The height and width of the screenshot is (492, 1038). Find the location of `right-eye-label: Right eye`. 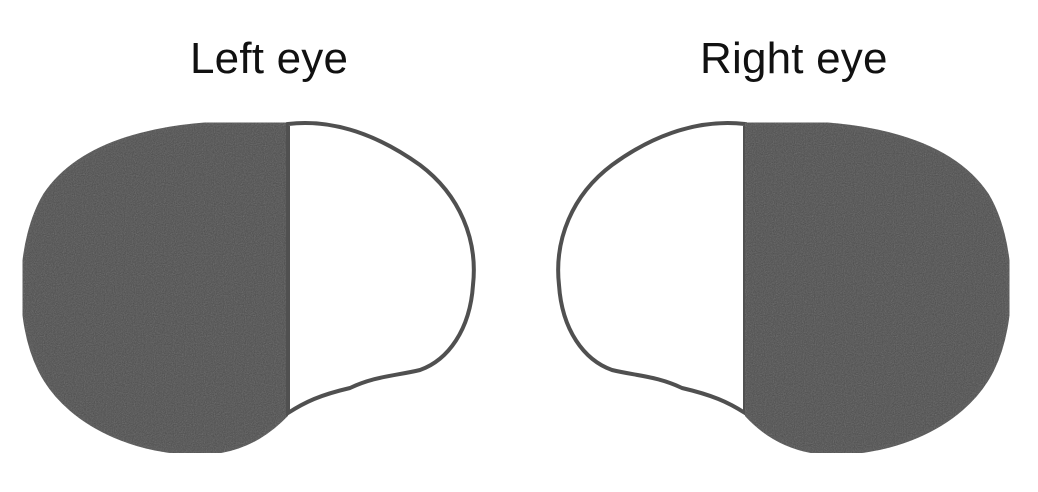

right-eye-label: Right eye is located at coordinates (794, 58).